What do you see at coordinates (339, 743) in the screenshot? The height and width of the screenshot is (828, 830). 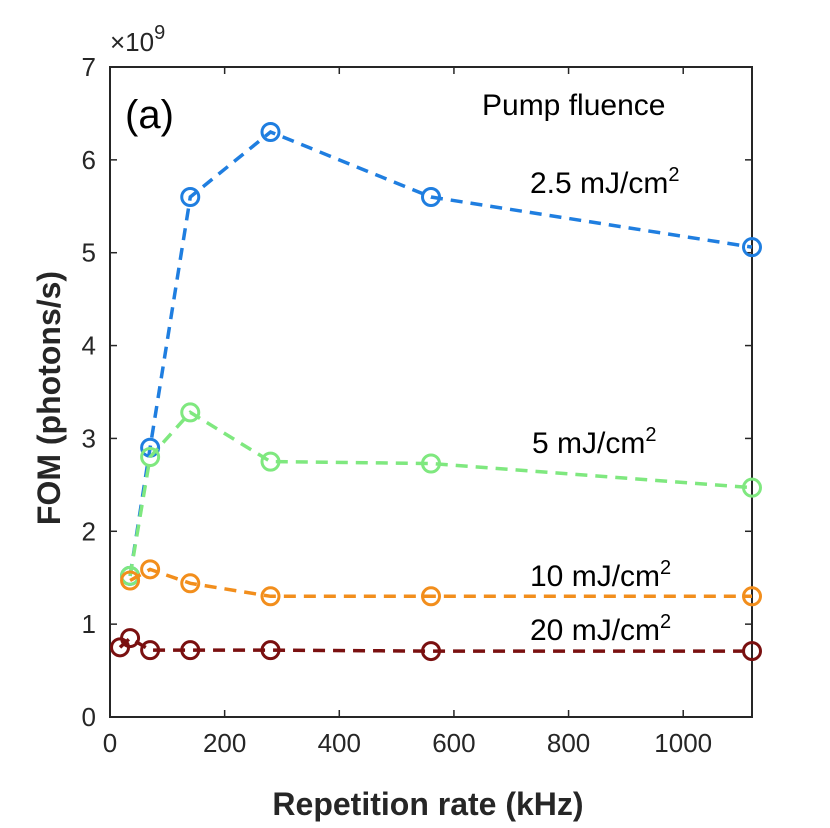 I see `x-tick-label: 400` at bounding box center [339, 743].